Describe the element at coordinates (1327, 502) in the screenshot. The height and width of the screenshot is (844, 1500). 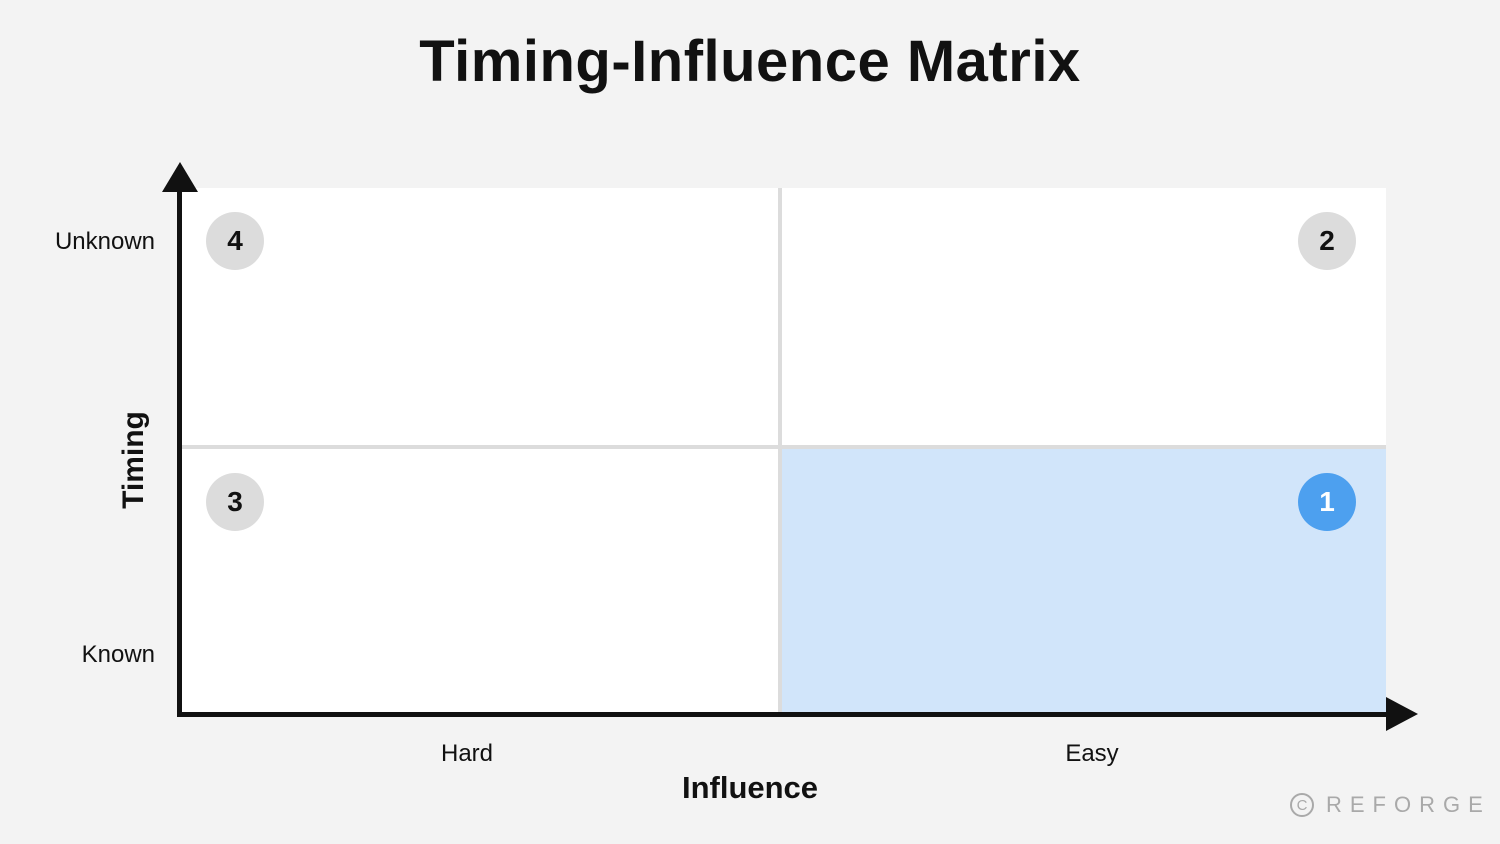
I see `quadrant-badge-1: 1` at that location.